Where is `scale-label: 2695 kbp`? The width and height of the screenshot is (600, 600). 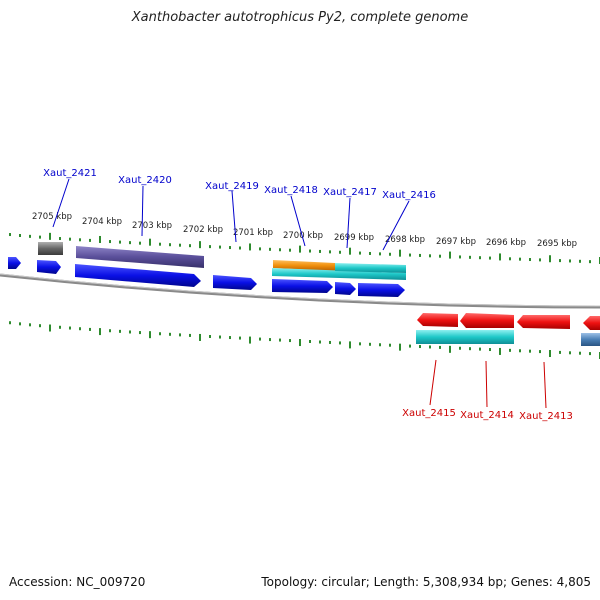
scale-label: 2695 kbp is located at coordinates (557, 244).